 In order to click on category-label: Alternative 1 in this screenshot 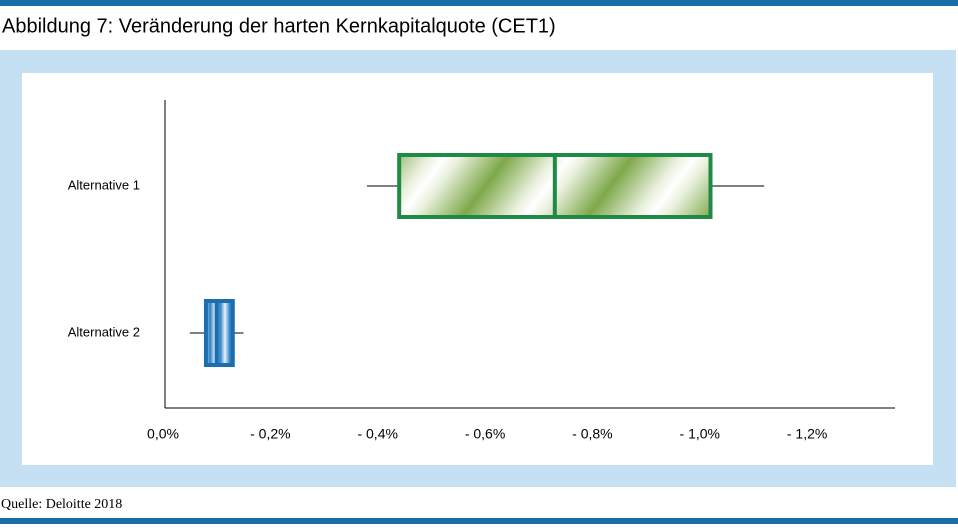, I will do `click(104, 184)`.